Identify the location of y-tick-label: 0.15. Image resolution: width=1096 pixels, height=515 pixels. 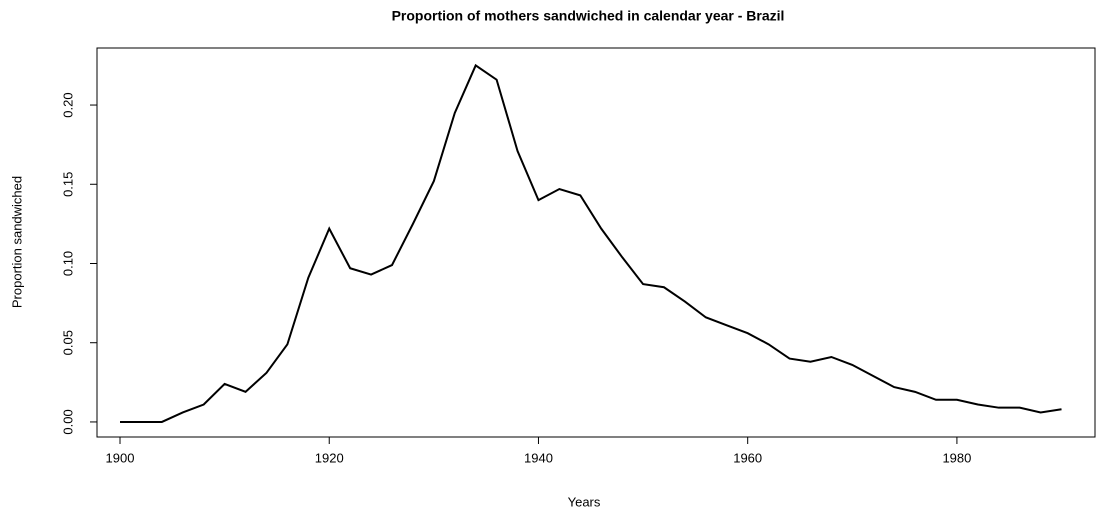
(67, 184).